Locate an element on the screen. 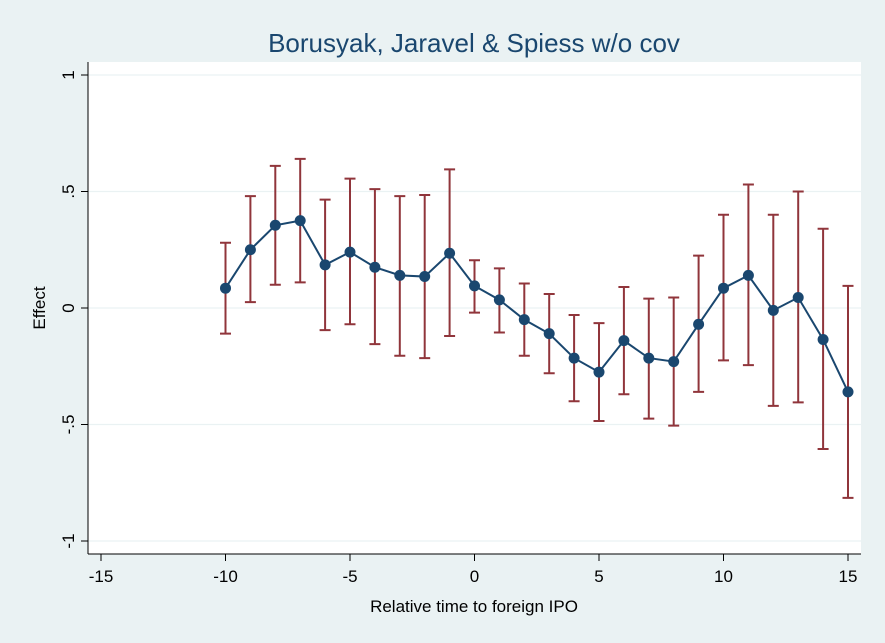 The width and height of the screenshot is (885, 643). chart-title: Borusyak, Jaravel & Spiess w/o cov is located at coordinates (474, 43).